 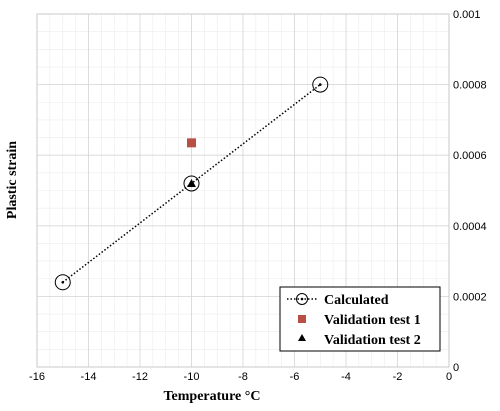 I want to click on legend-box, so click(x=360, y=319).